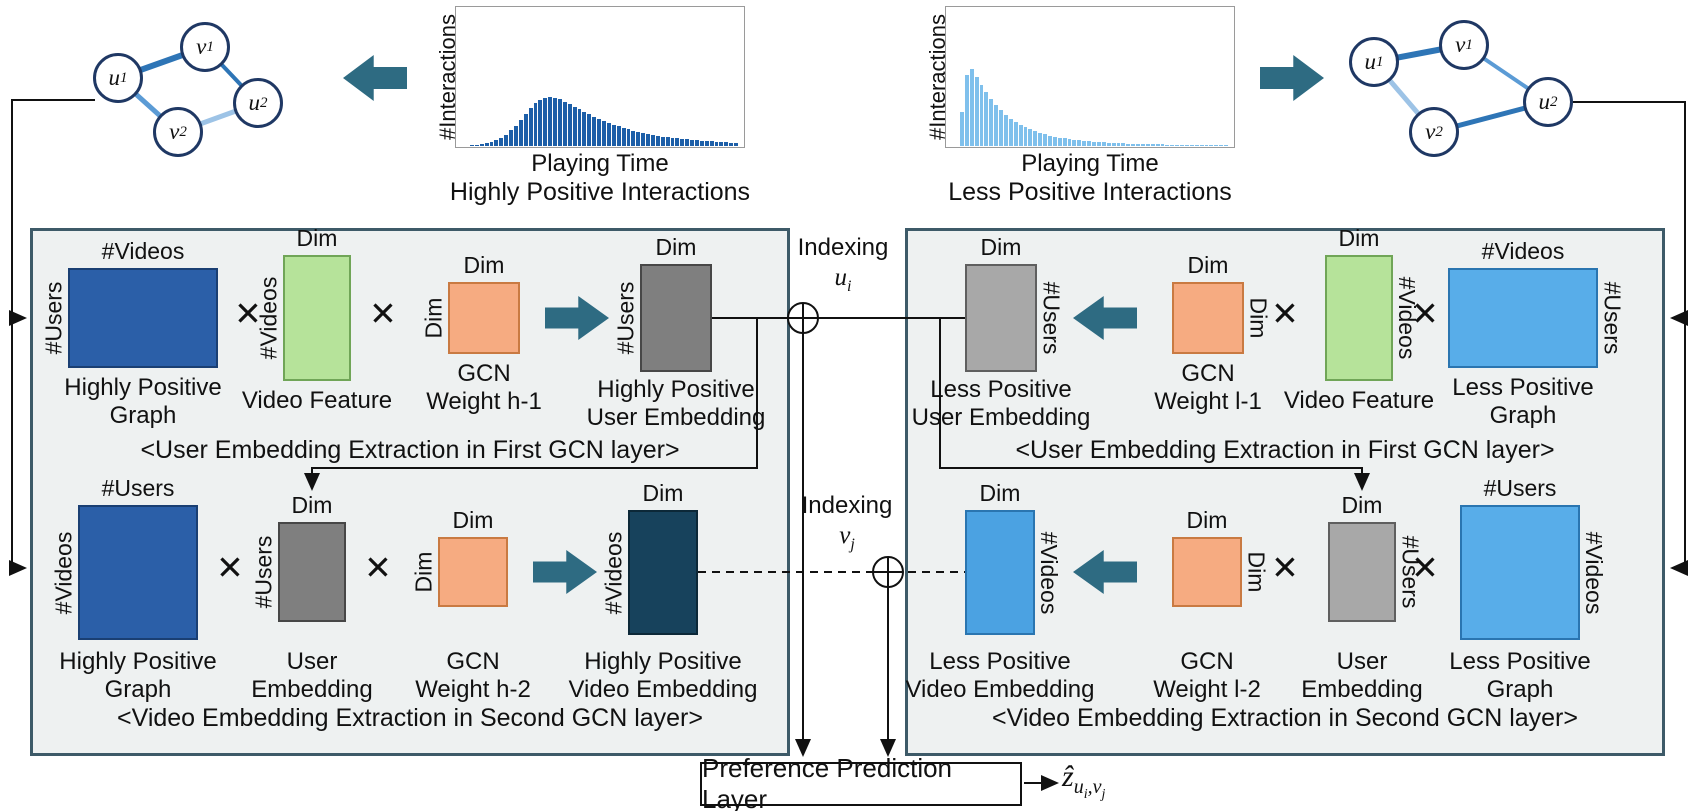  Describe the element at coordinates (827, 782) in the screenshot. I see `preference-prediction-label: Preference Prediction Layer` at that location.